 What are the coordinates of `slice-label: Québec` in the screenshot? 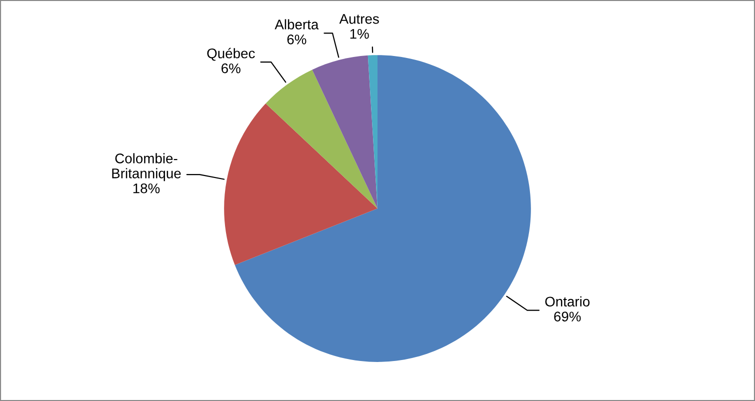 It's located at (231, 54).